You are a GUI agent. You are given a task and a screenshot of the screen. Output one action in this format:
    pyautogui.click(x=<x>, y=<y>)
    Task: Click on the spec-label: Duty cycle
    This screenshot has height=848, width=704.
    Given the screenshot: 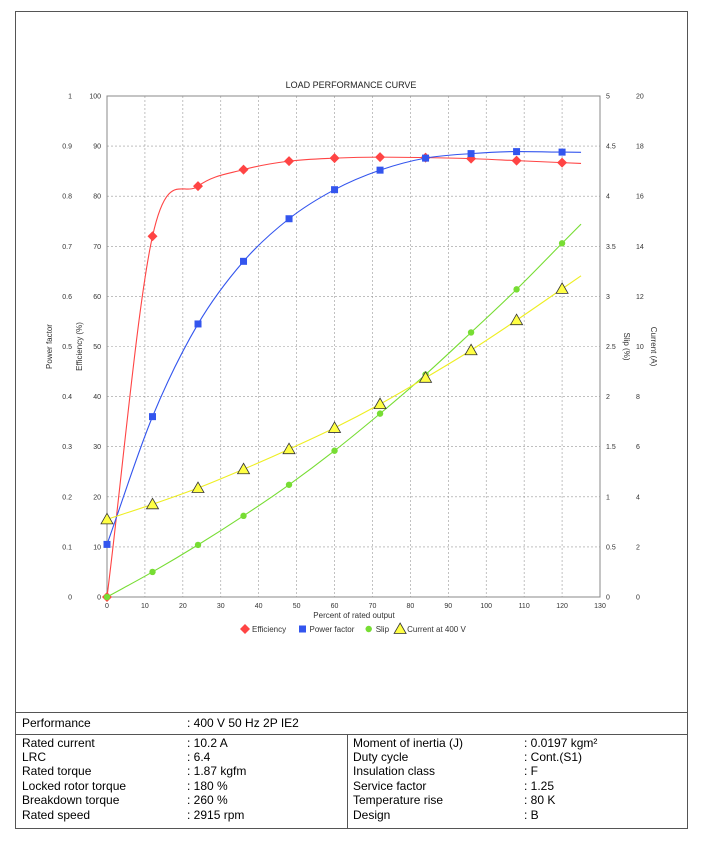 What is the action you would take?
    pyautogui.click(x=381, y=757)
    